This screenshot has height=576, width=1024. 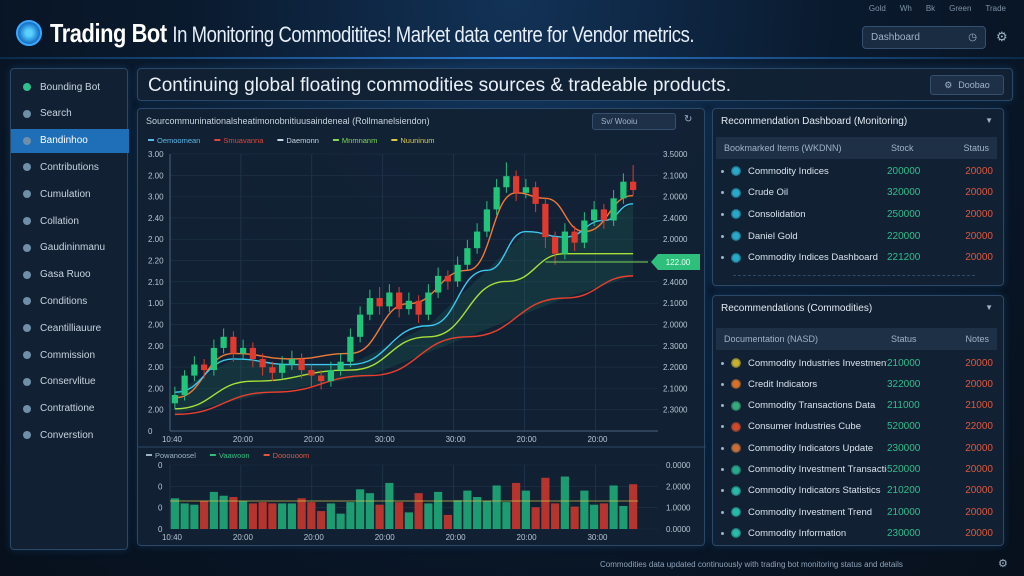 What do you see at coordinates (70, 87) in the screenshot?
I see `sidebar-item: Bounding Bot` at bounding box center [70, 87].